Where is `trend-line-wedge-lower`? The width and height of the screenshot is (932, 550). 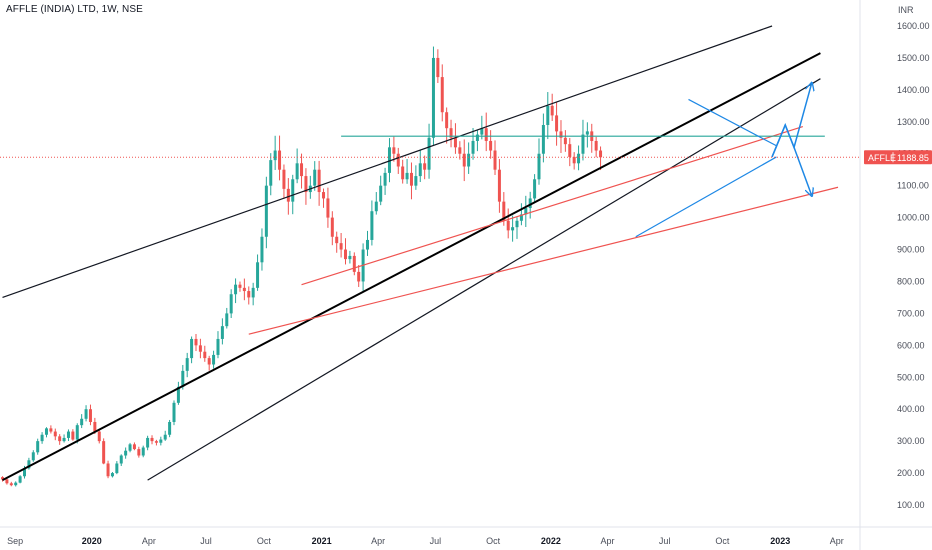 trend-line-wedge-lower is located at coordinates (706, 197).